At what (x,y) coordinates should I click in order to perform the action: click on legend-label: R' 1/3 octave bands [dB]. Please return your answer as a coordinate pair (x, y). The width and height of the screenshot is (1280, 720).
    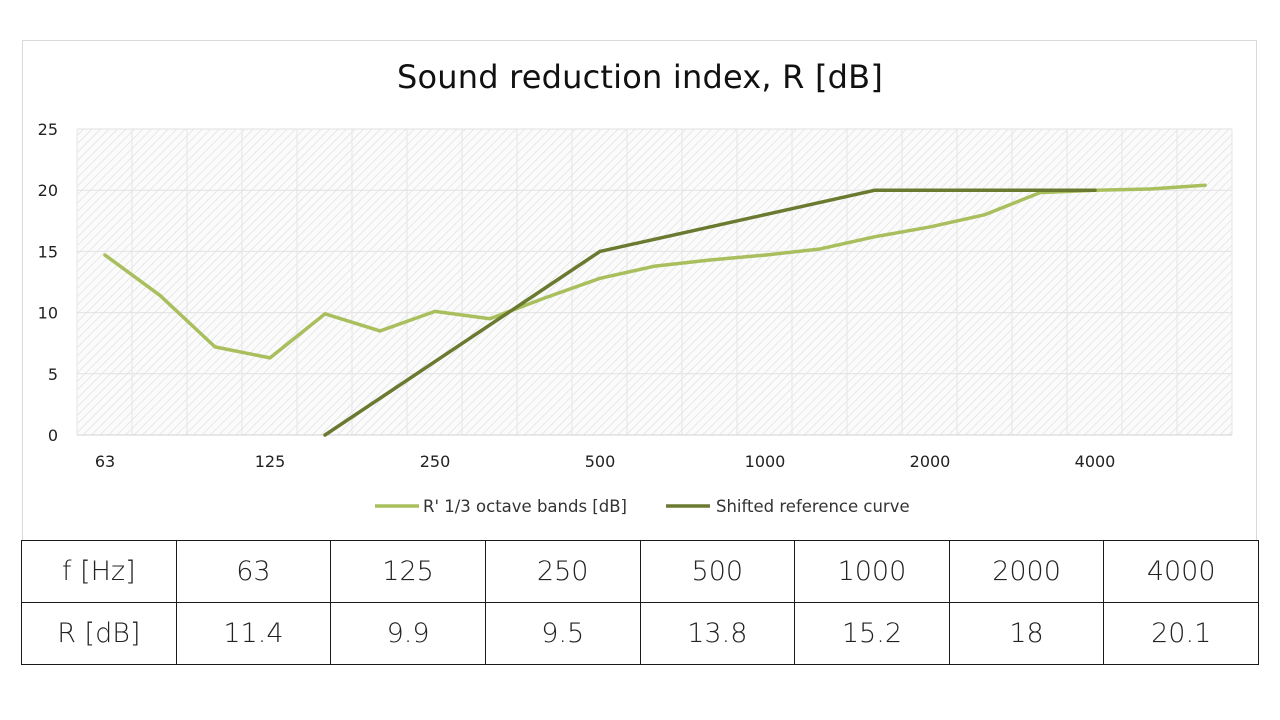
    Looking at the image, I should click on (525, 506).